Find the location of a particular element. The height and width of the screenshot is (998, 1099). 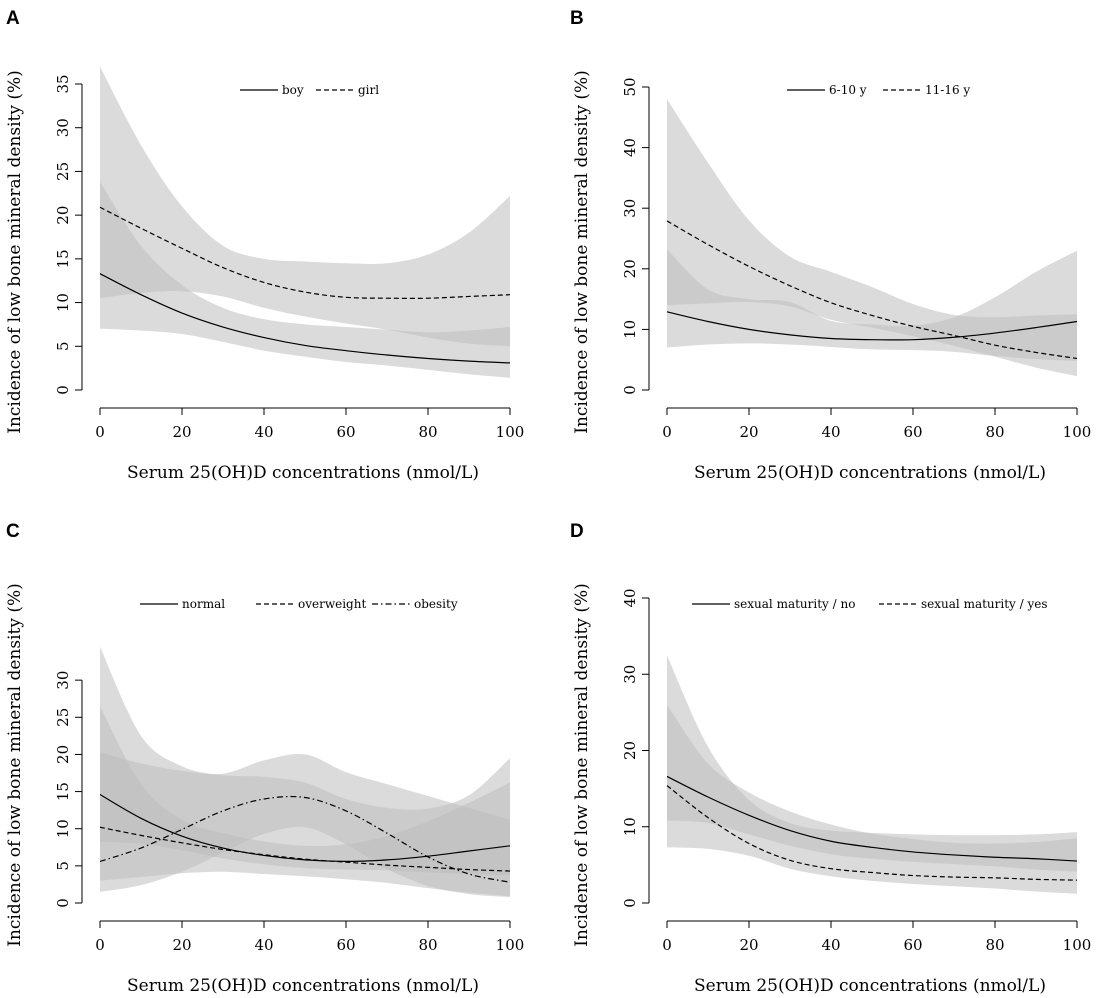

ci-band-sexual-maturity-yes is located at coordinates (872, 774).